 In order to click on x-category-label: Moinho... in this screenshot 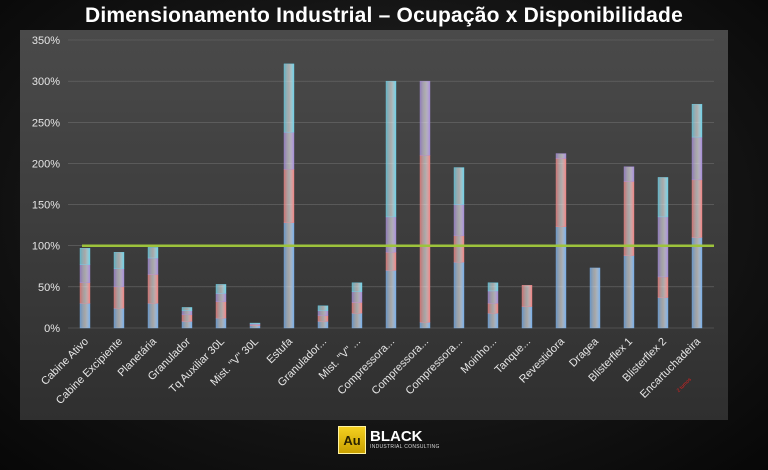, I will do `click(479, 356)`.